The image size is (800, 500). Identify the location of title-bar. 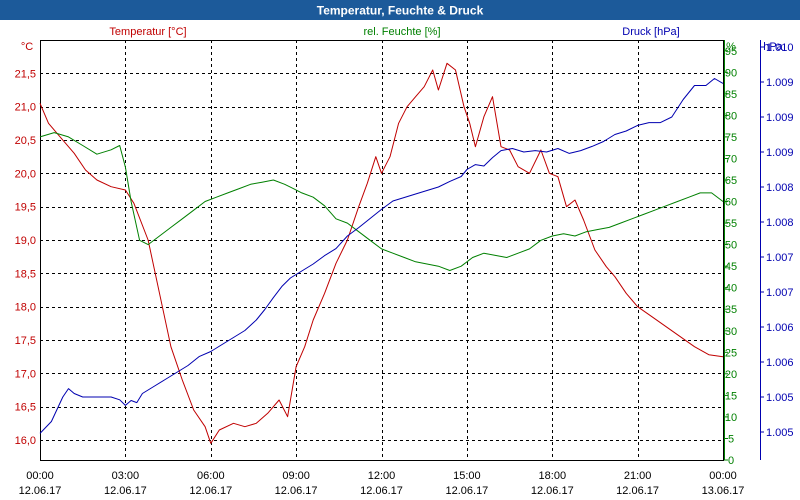
(400, 10).